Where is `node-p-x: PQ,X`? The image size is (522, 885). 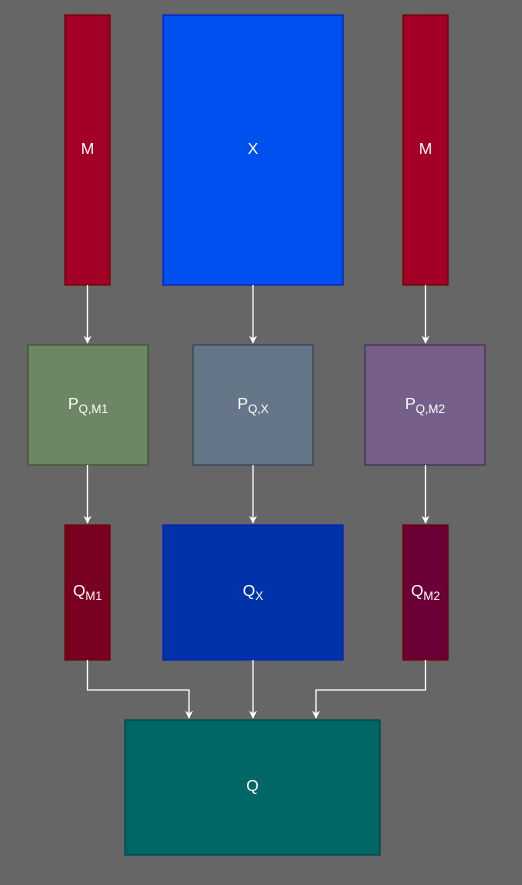 node-p-x: PQ,X is located at coordinates (253, 405).